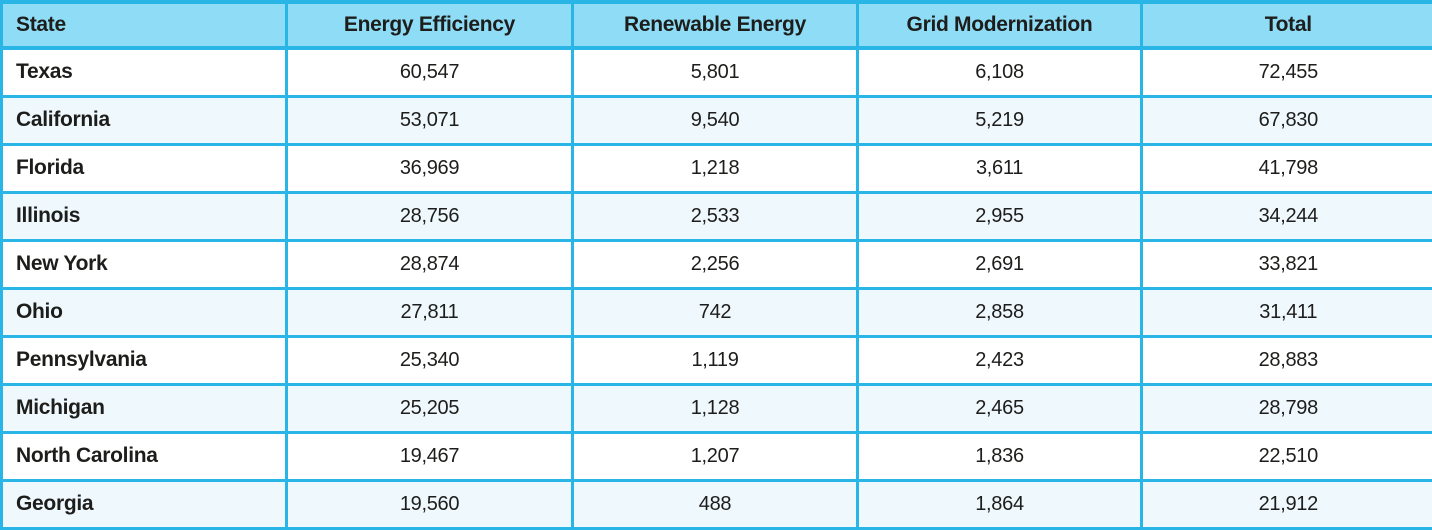 Image resolution: width=1432 pixels, height=530 pixels. Describe the element at coordinates (999, 312) in the screenshot. I see `value-cell: 2,858` at that location.